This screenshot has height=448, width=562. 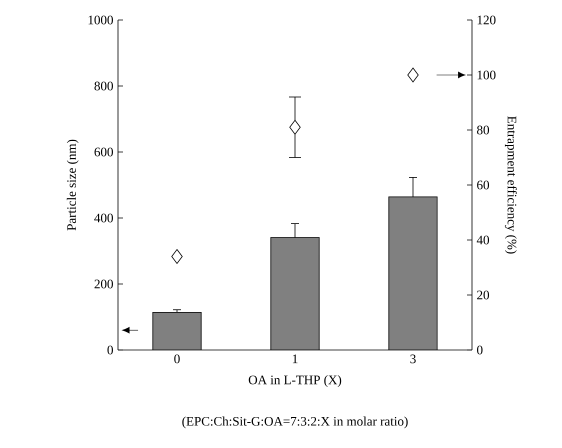 What do you see at coordinates (483, 240) in the screenshot?
I see `y2-tick-label: 40` at bounding box center [483, 240].